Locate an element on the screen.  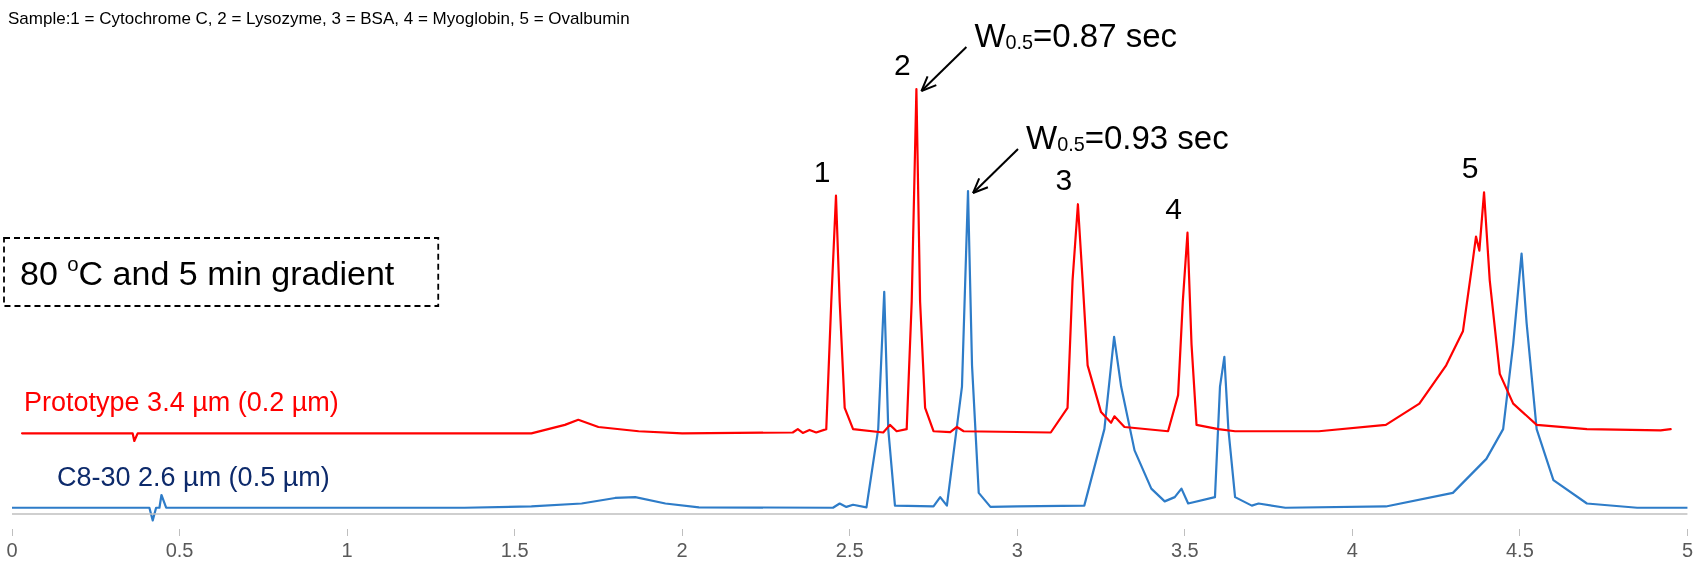
x-tick-label: 0 is located at coordinates (12, 549).